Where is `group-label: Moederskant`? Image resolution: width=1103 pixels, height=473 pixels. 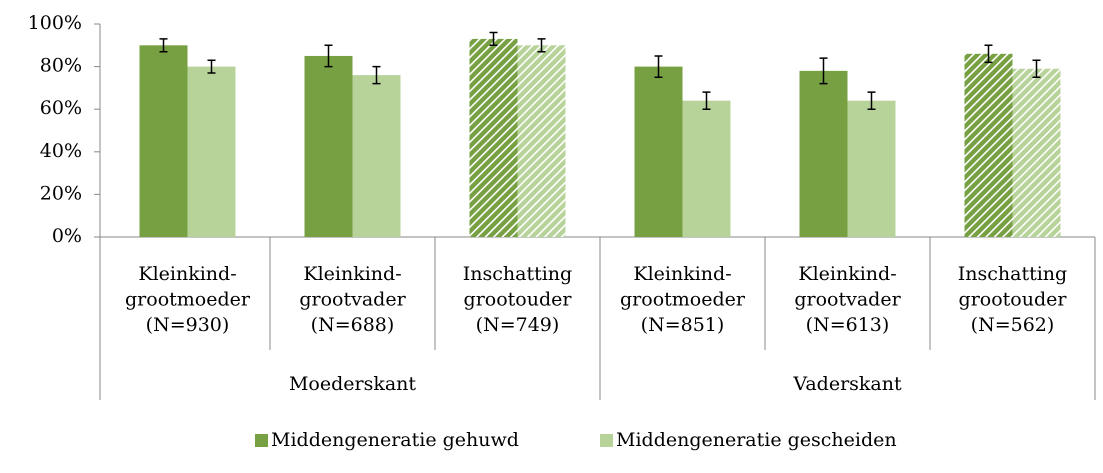
group-label: Moederskant is located at coordinates (352, 384).